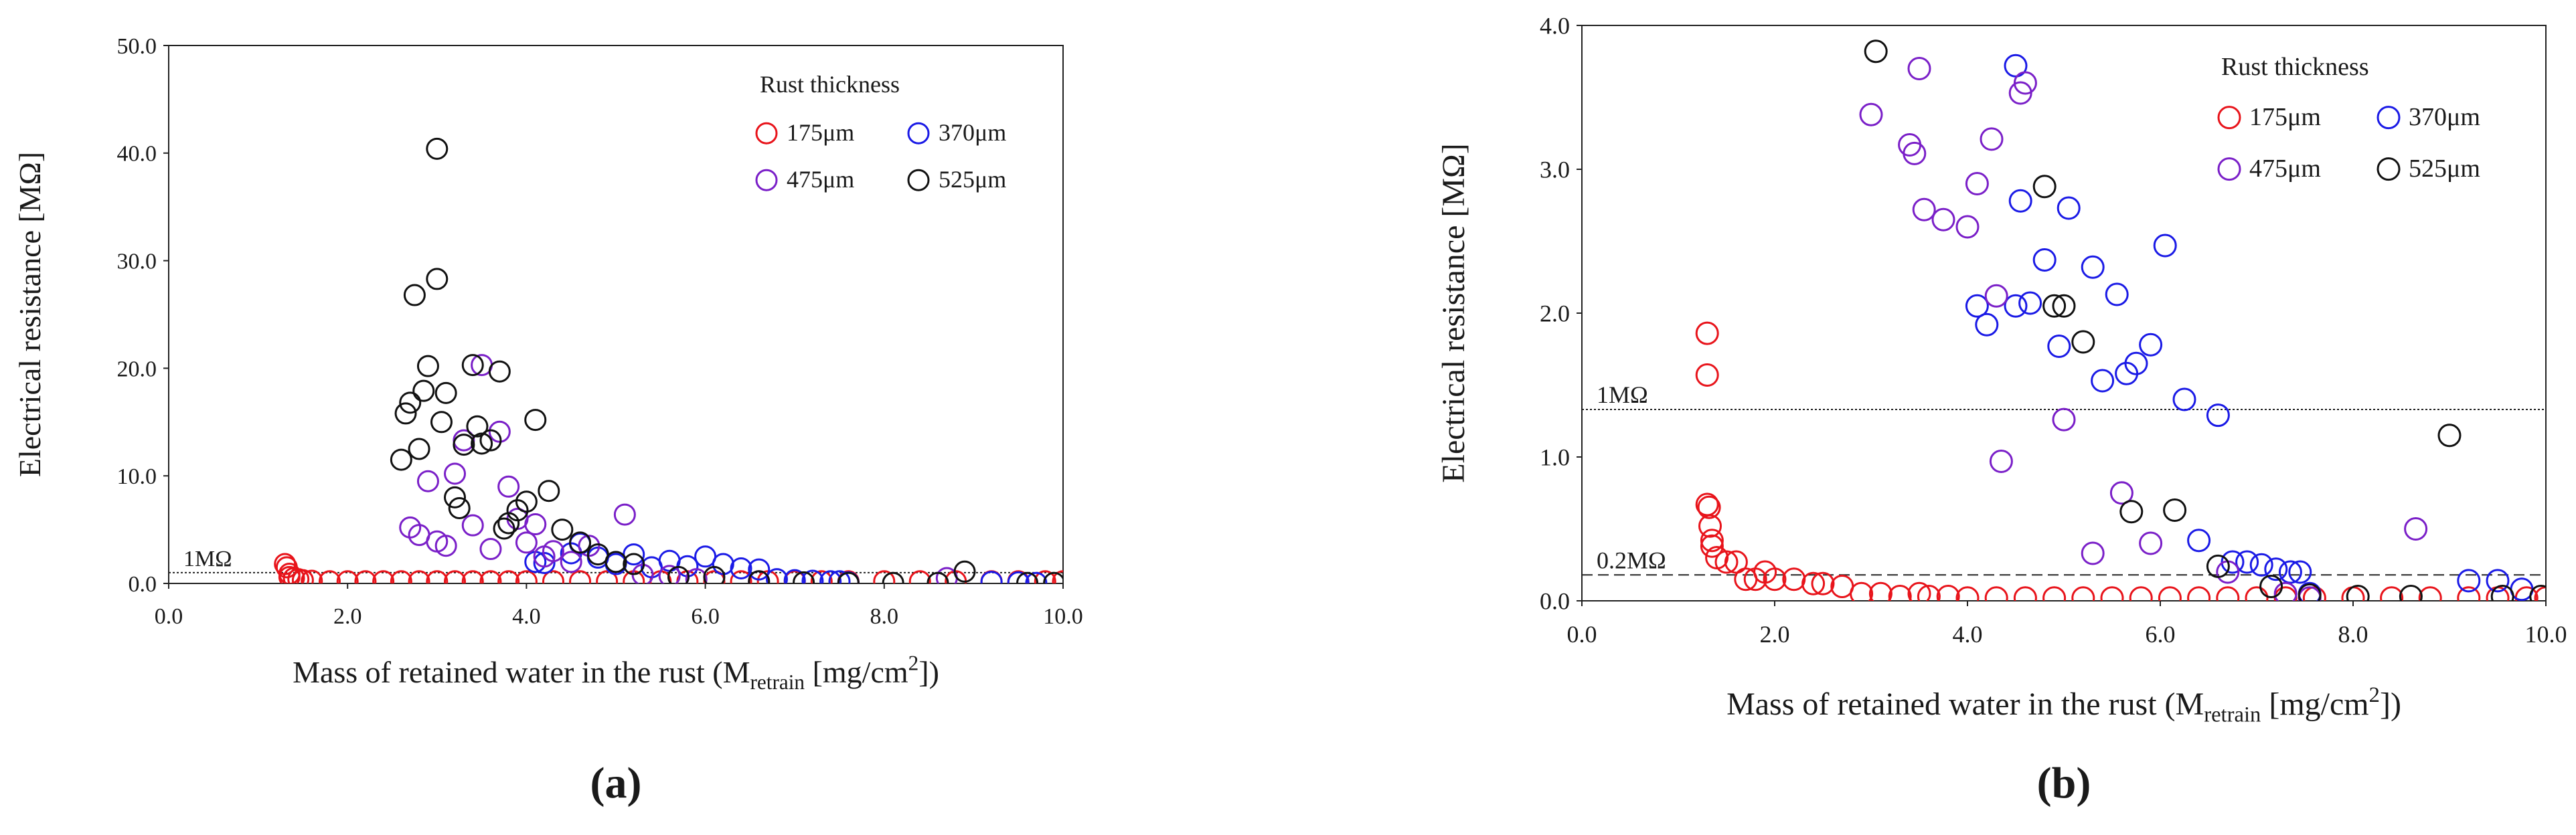  What do you see at coordinates (137, 476) in the screenshot?
I see `y-tick-label: 10.0` at bounding box center [137, 476].